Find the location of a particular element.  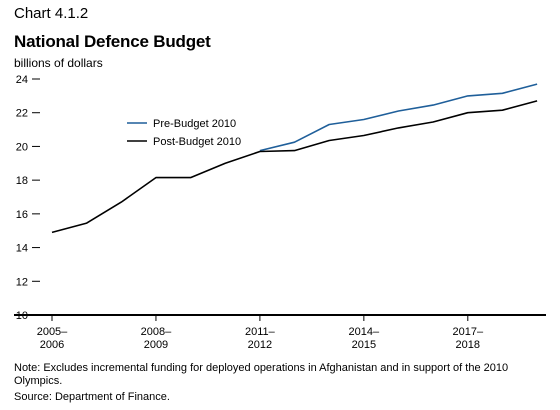

x-tick-label-line2: 2009 is located at coordinates (156, 345).